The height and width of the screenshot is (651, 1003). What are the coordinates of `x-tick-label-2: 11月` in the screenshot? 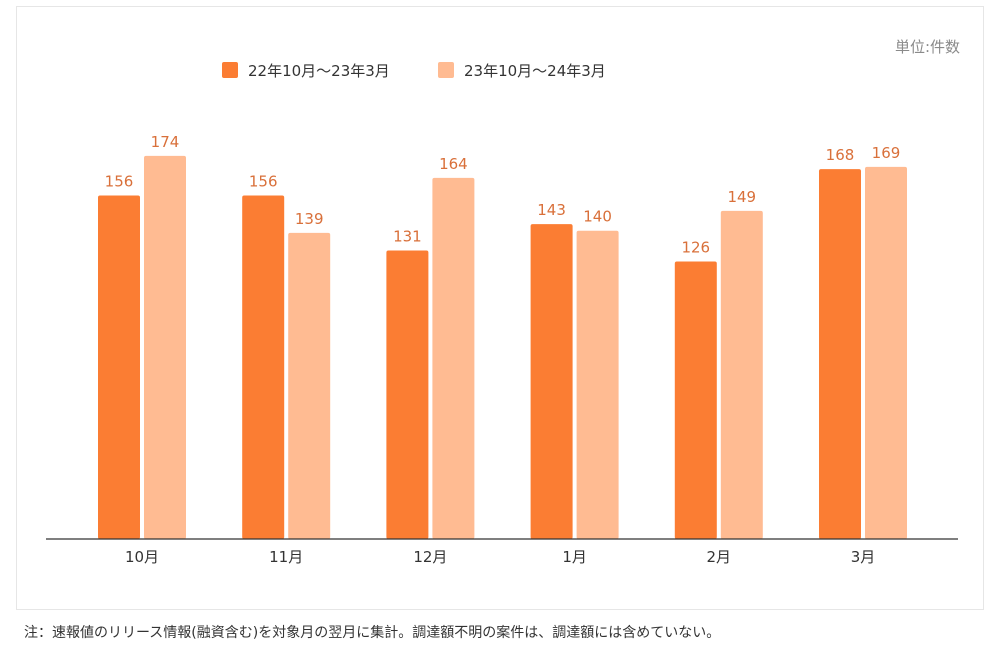 It's located at (286, 557).